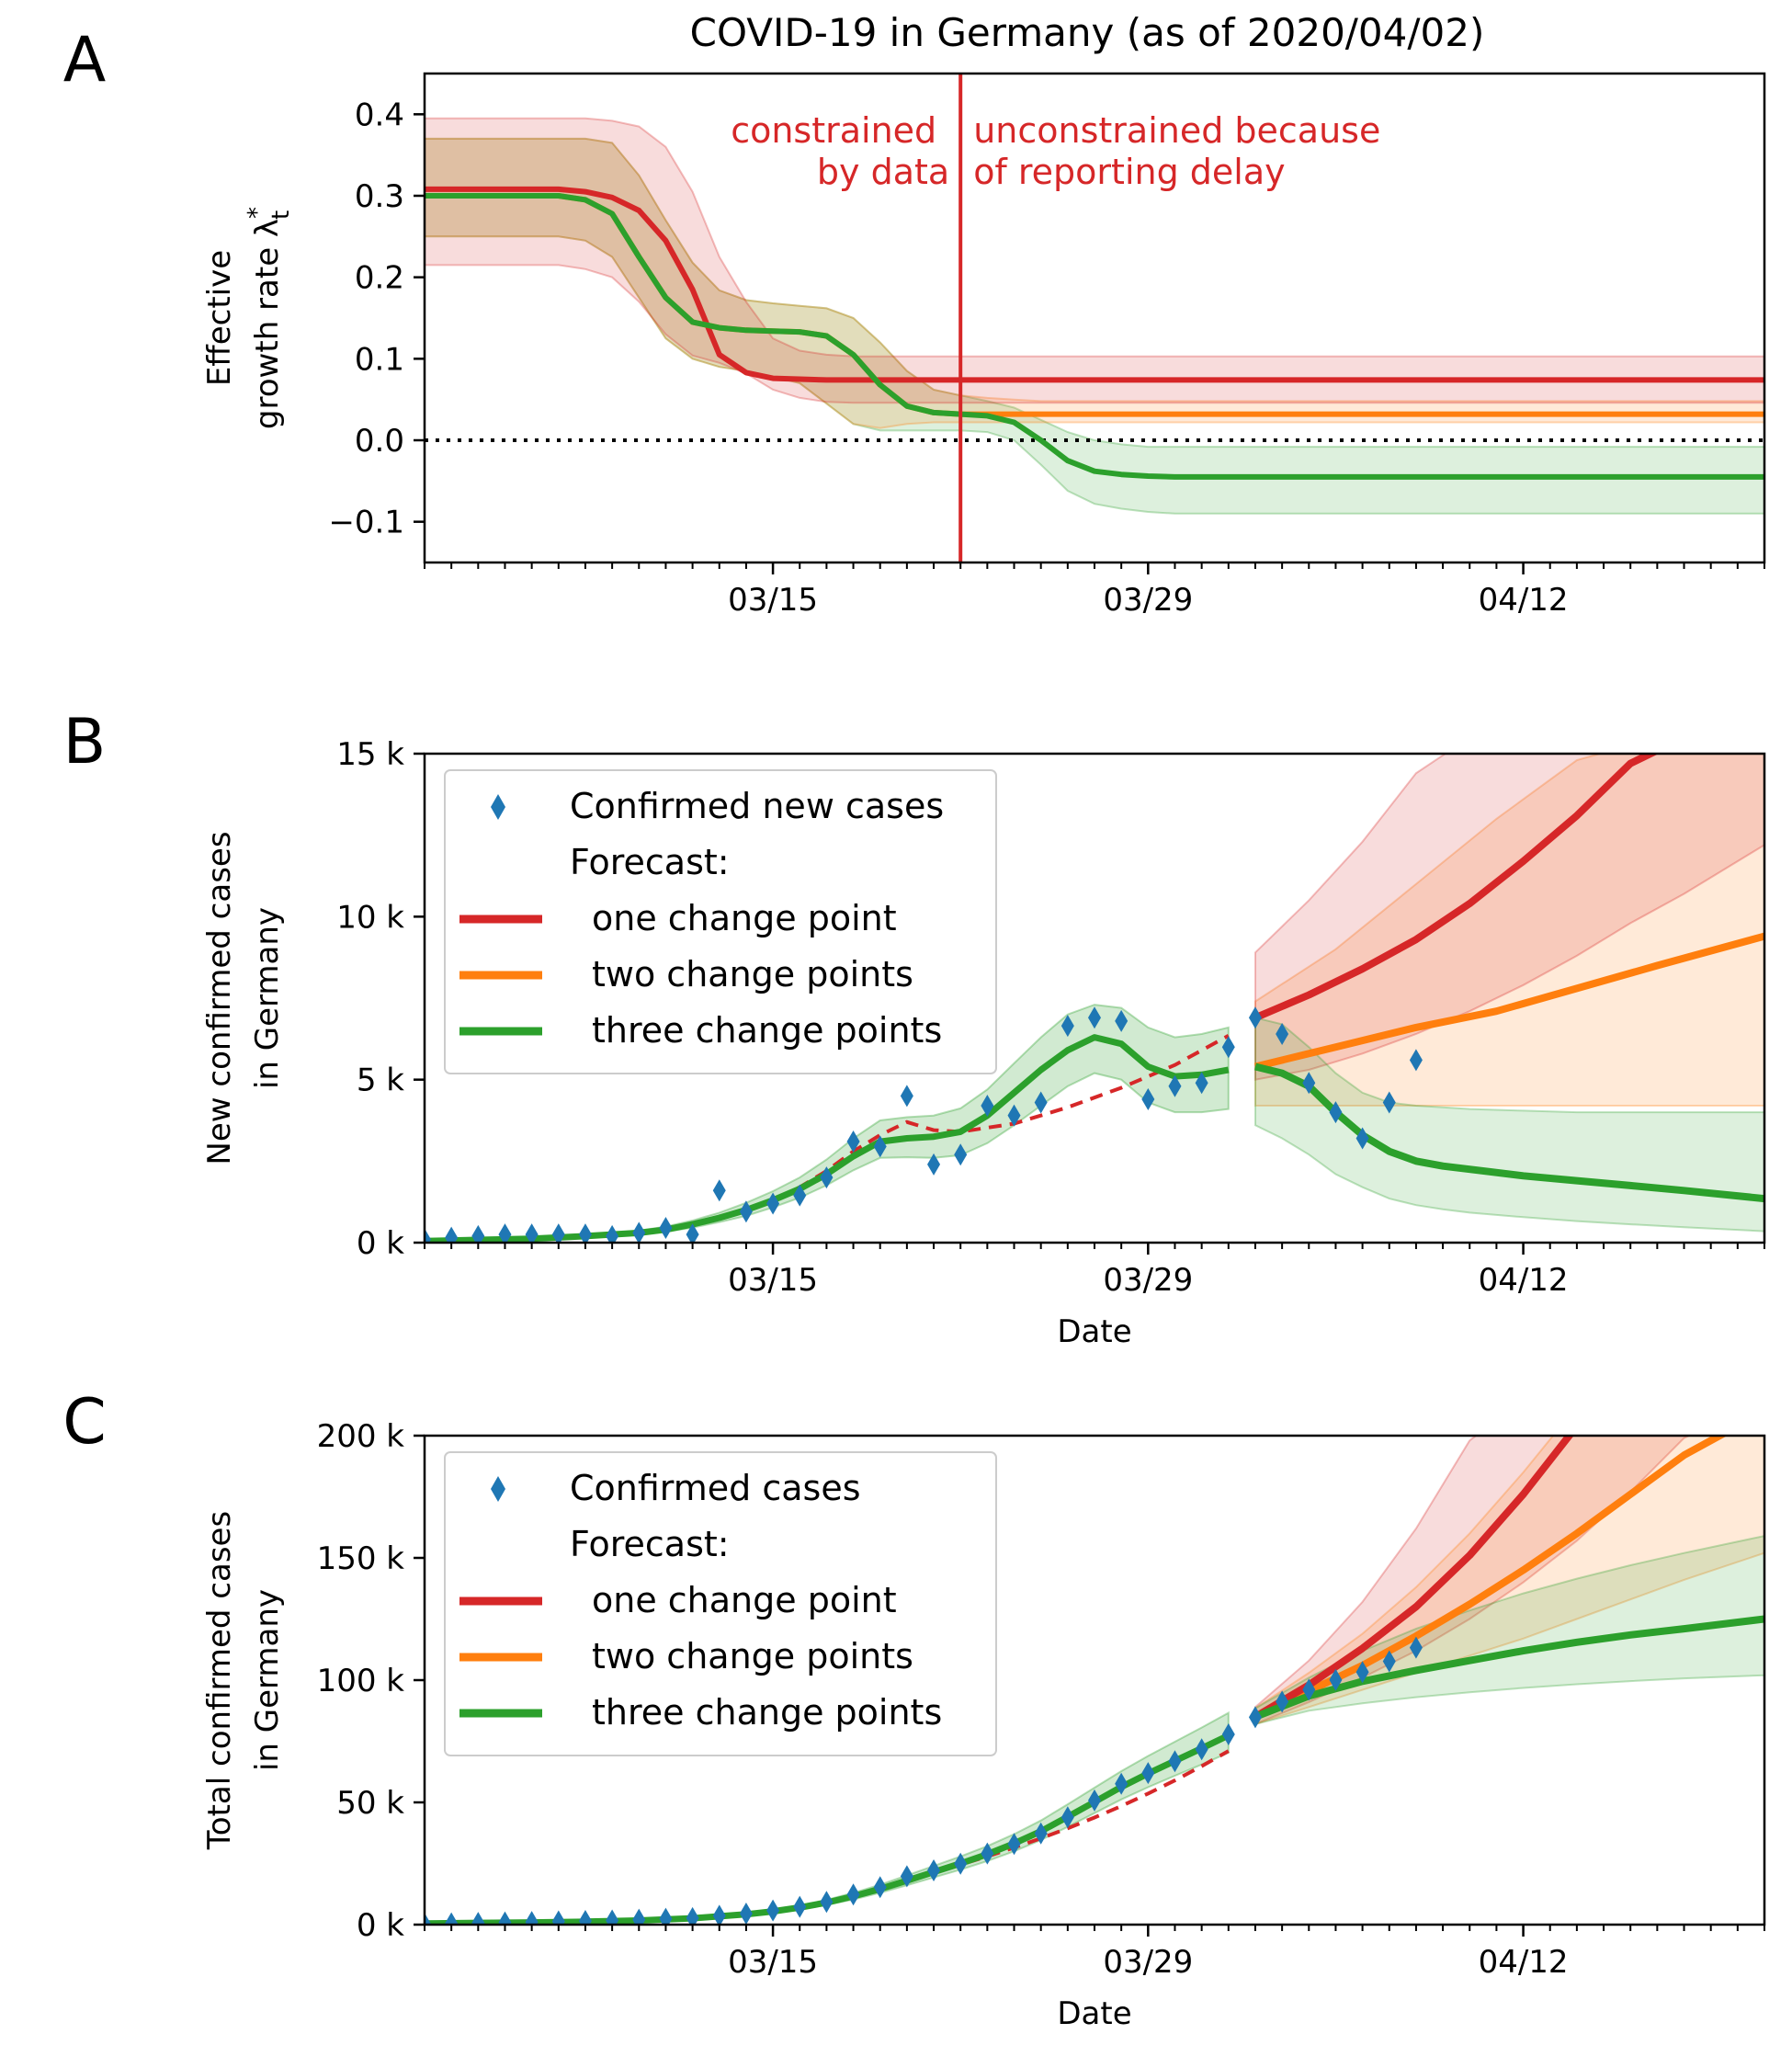 The width and height of the screenshot is (1792, 2068). I want to click on y-label-base: growth rate λ, so click(267, 324).